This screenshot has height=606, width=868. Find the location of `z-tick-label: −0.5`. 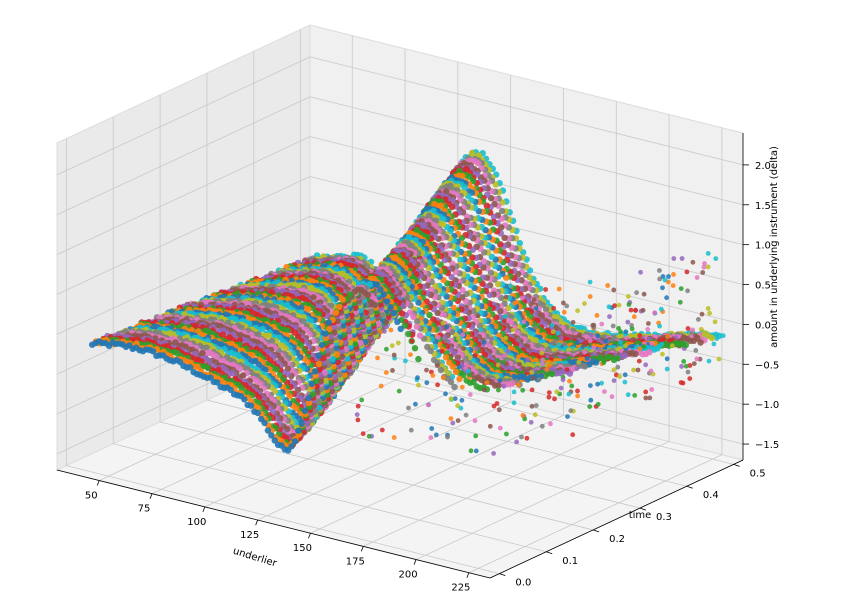

z-tick-label: −0.5 is located at coordinates (767, 365).